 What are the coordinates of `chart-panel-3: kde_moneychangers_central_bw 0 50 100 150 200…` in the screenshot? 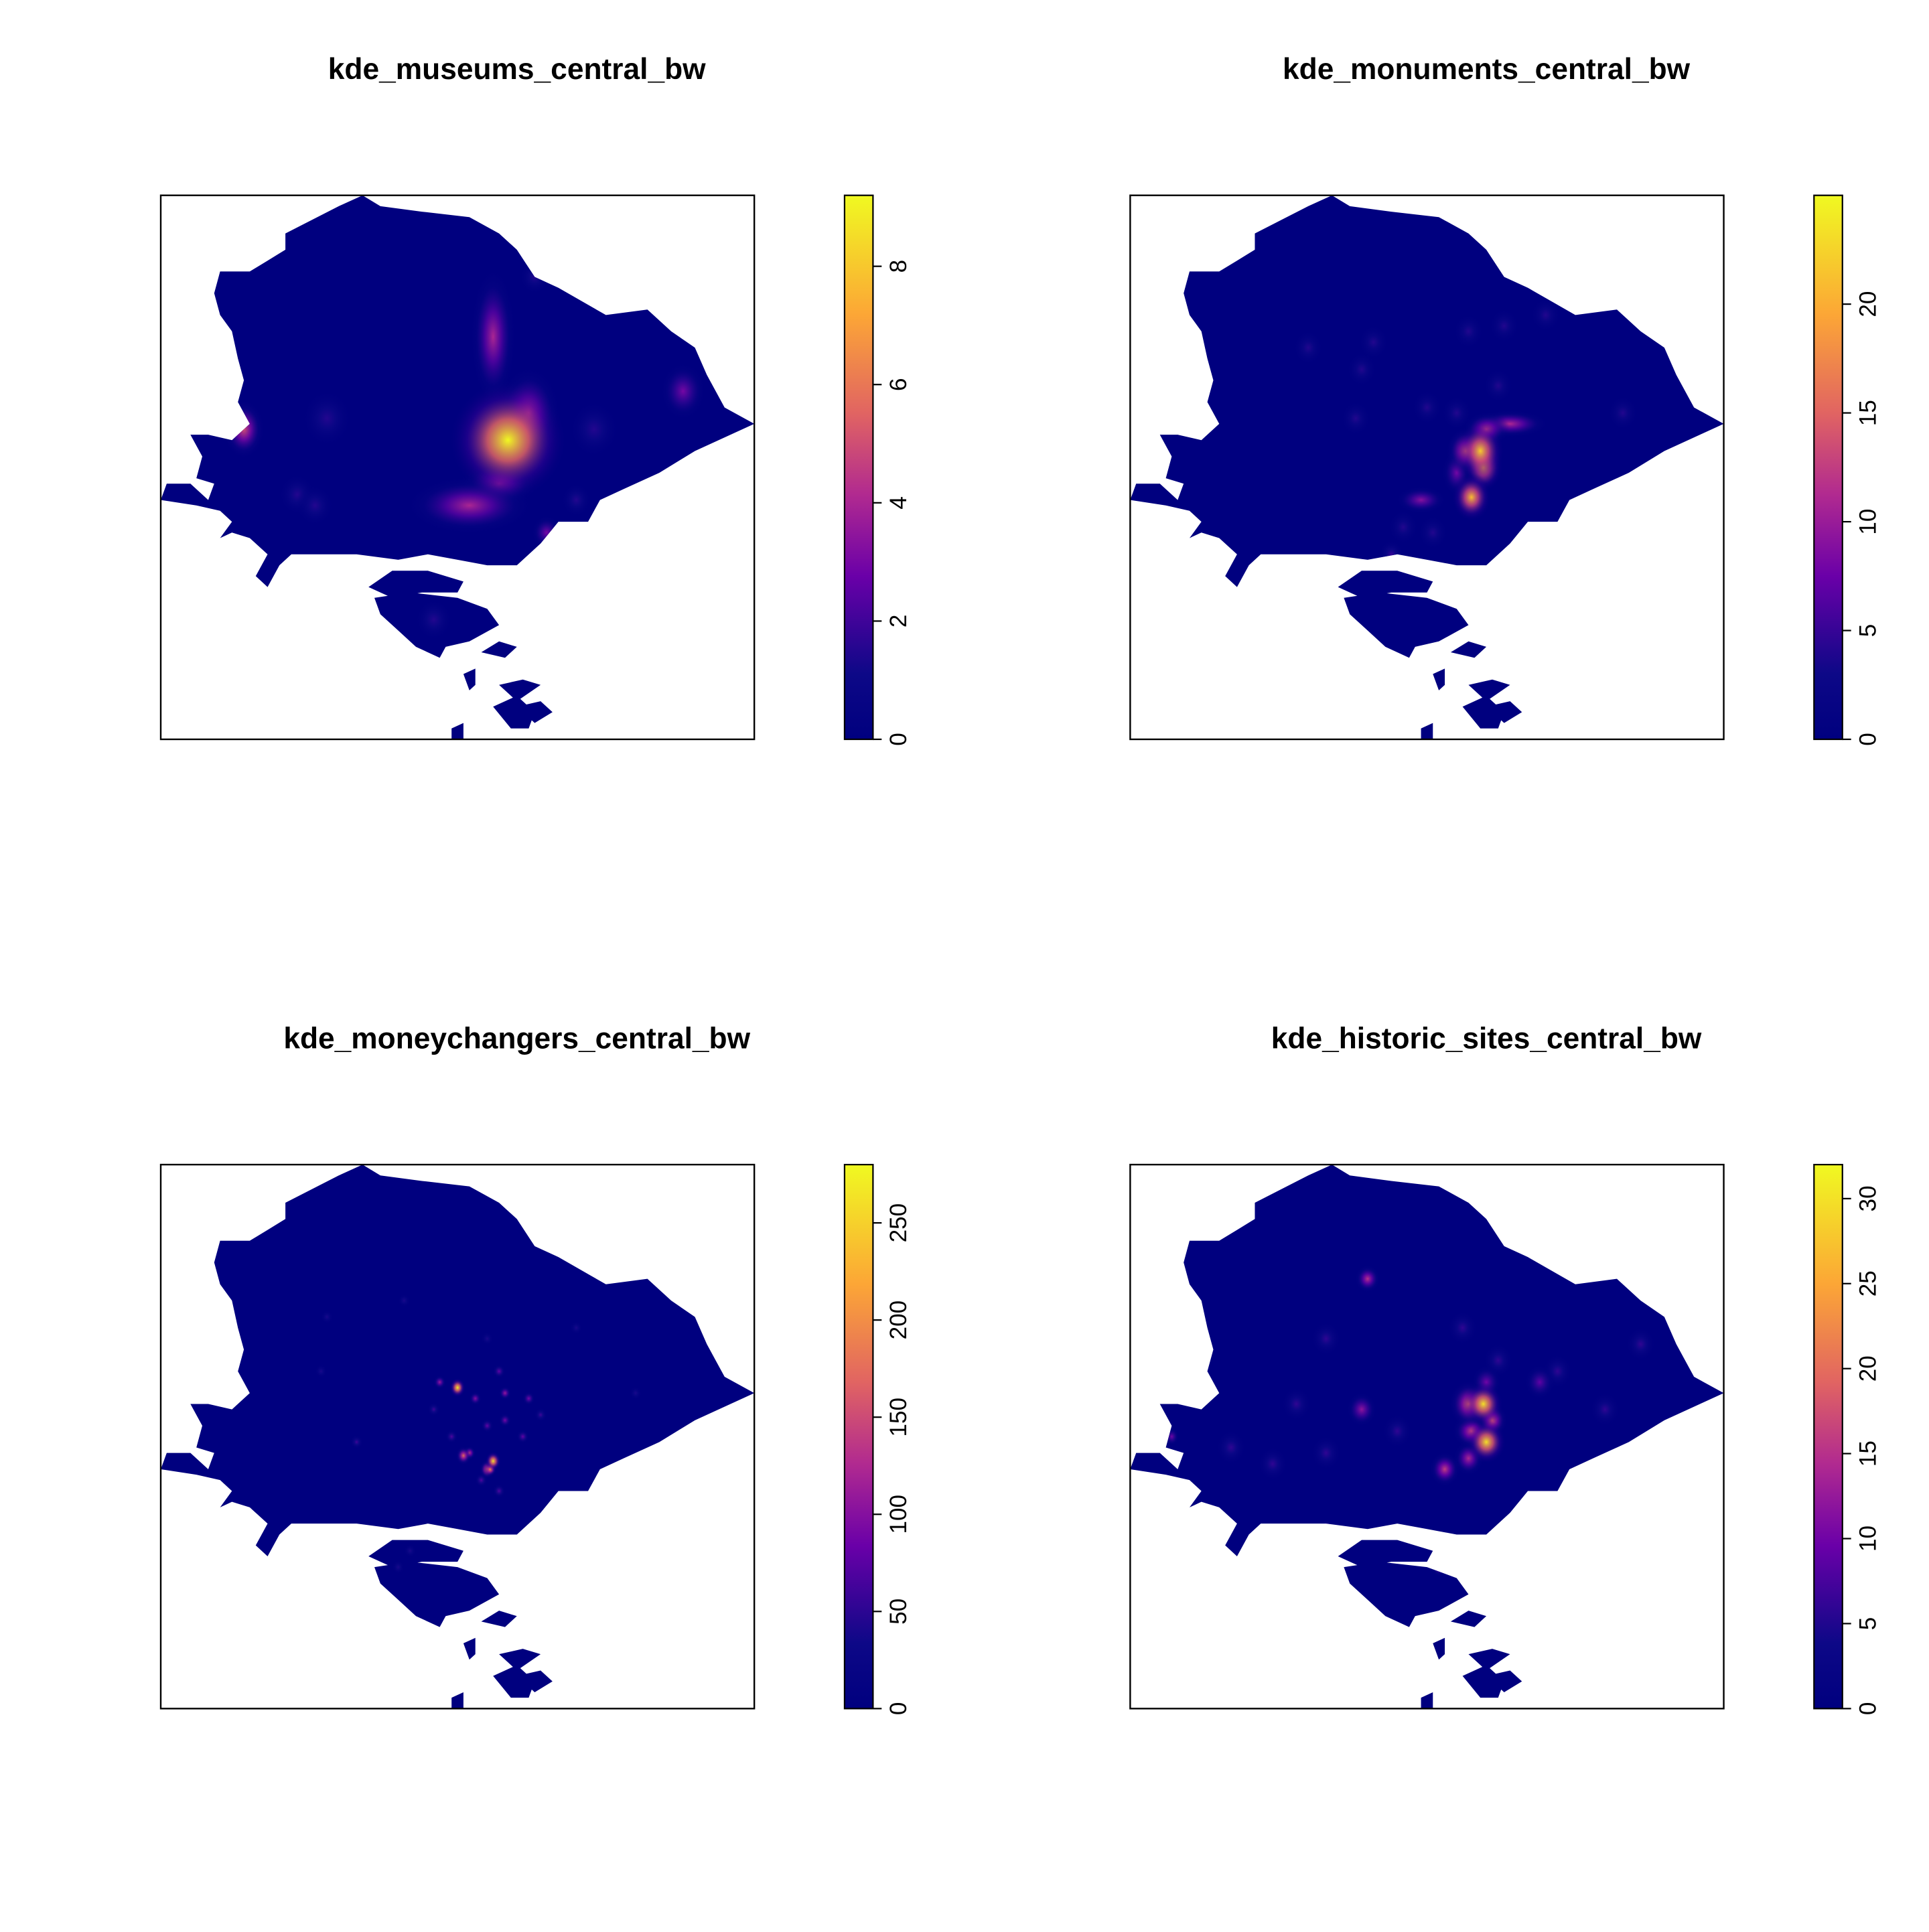 It's located at (535, 1369).